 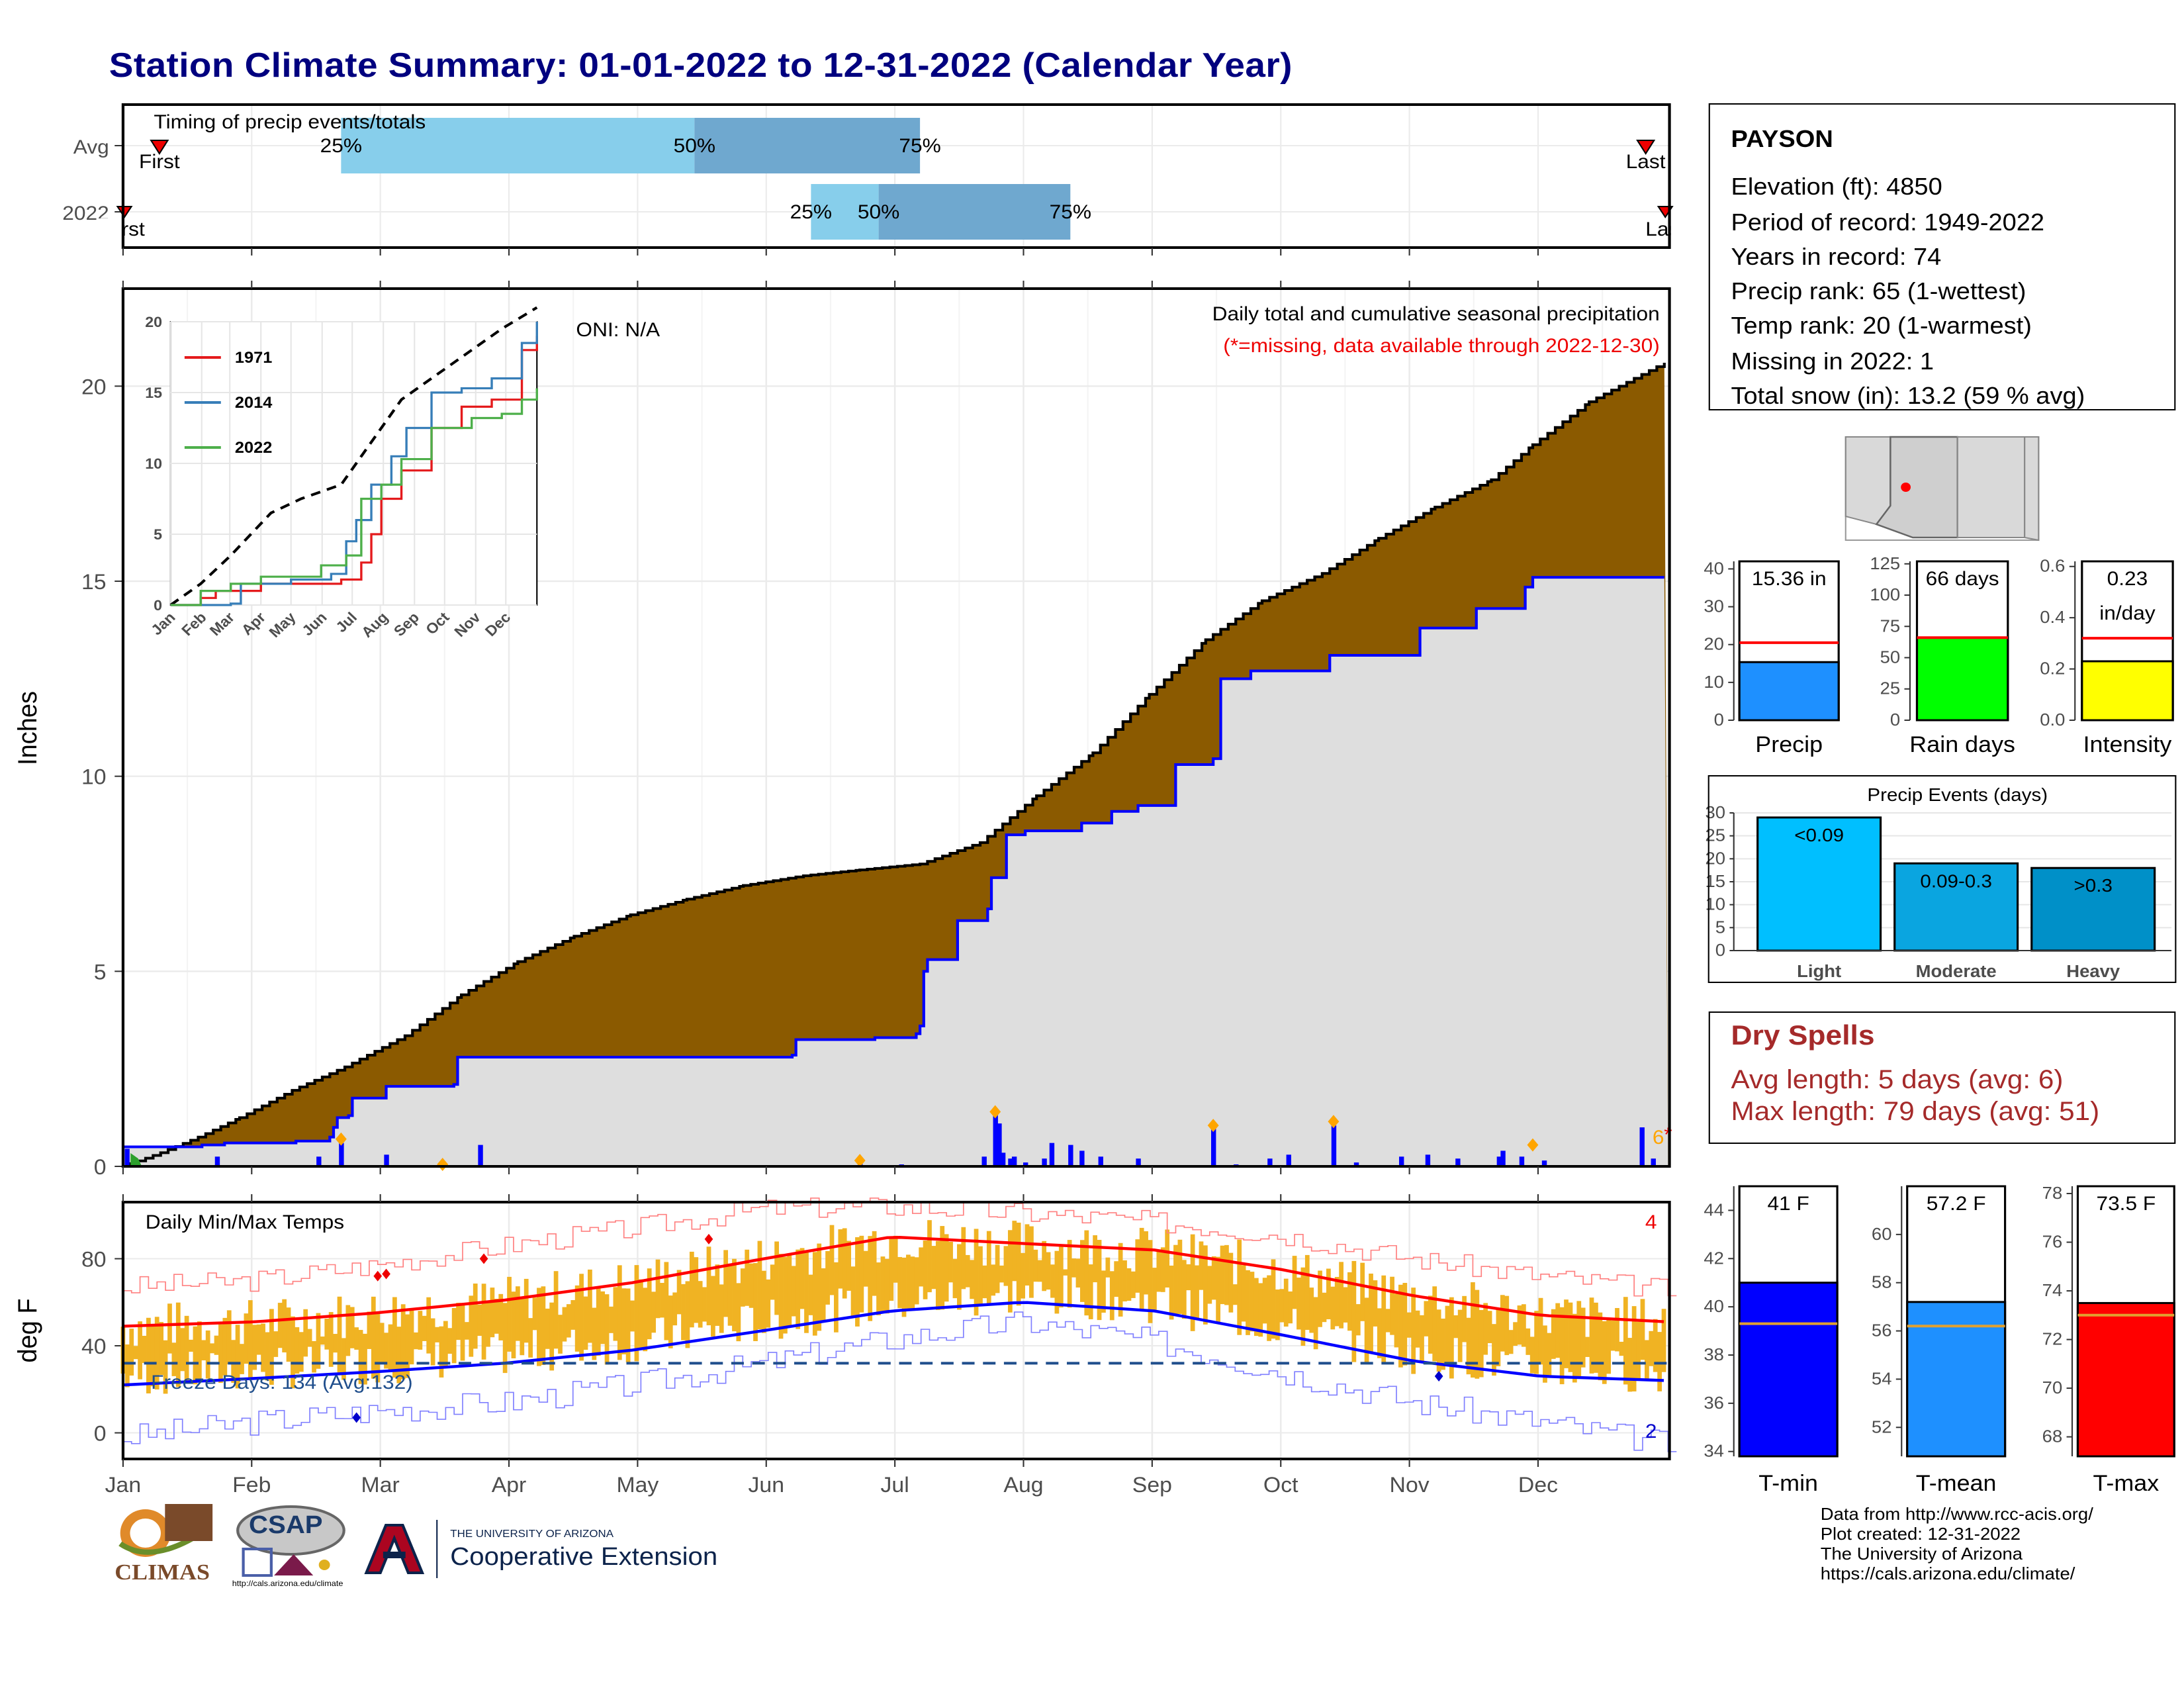 What do you see at coordinates (1533, 1145) in the screenshot?
I see `heavy-event-marker` at bounding box center [1533, 1145].